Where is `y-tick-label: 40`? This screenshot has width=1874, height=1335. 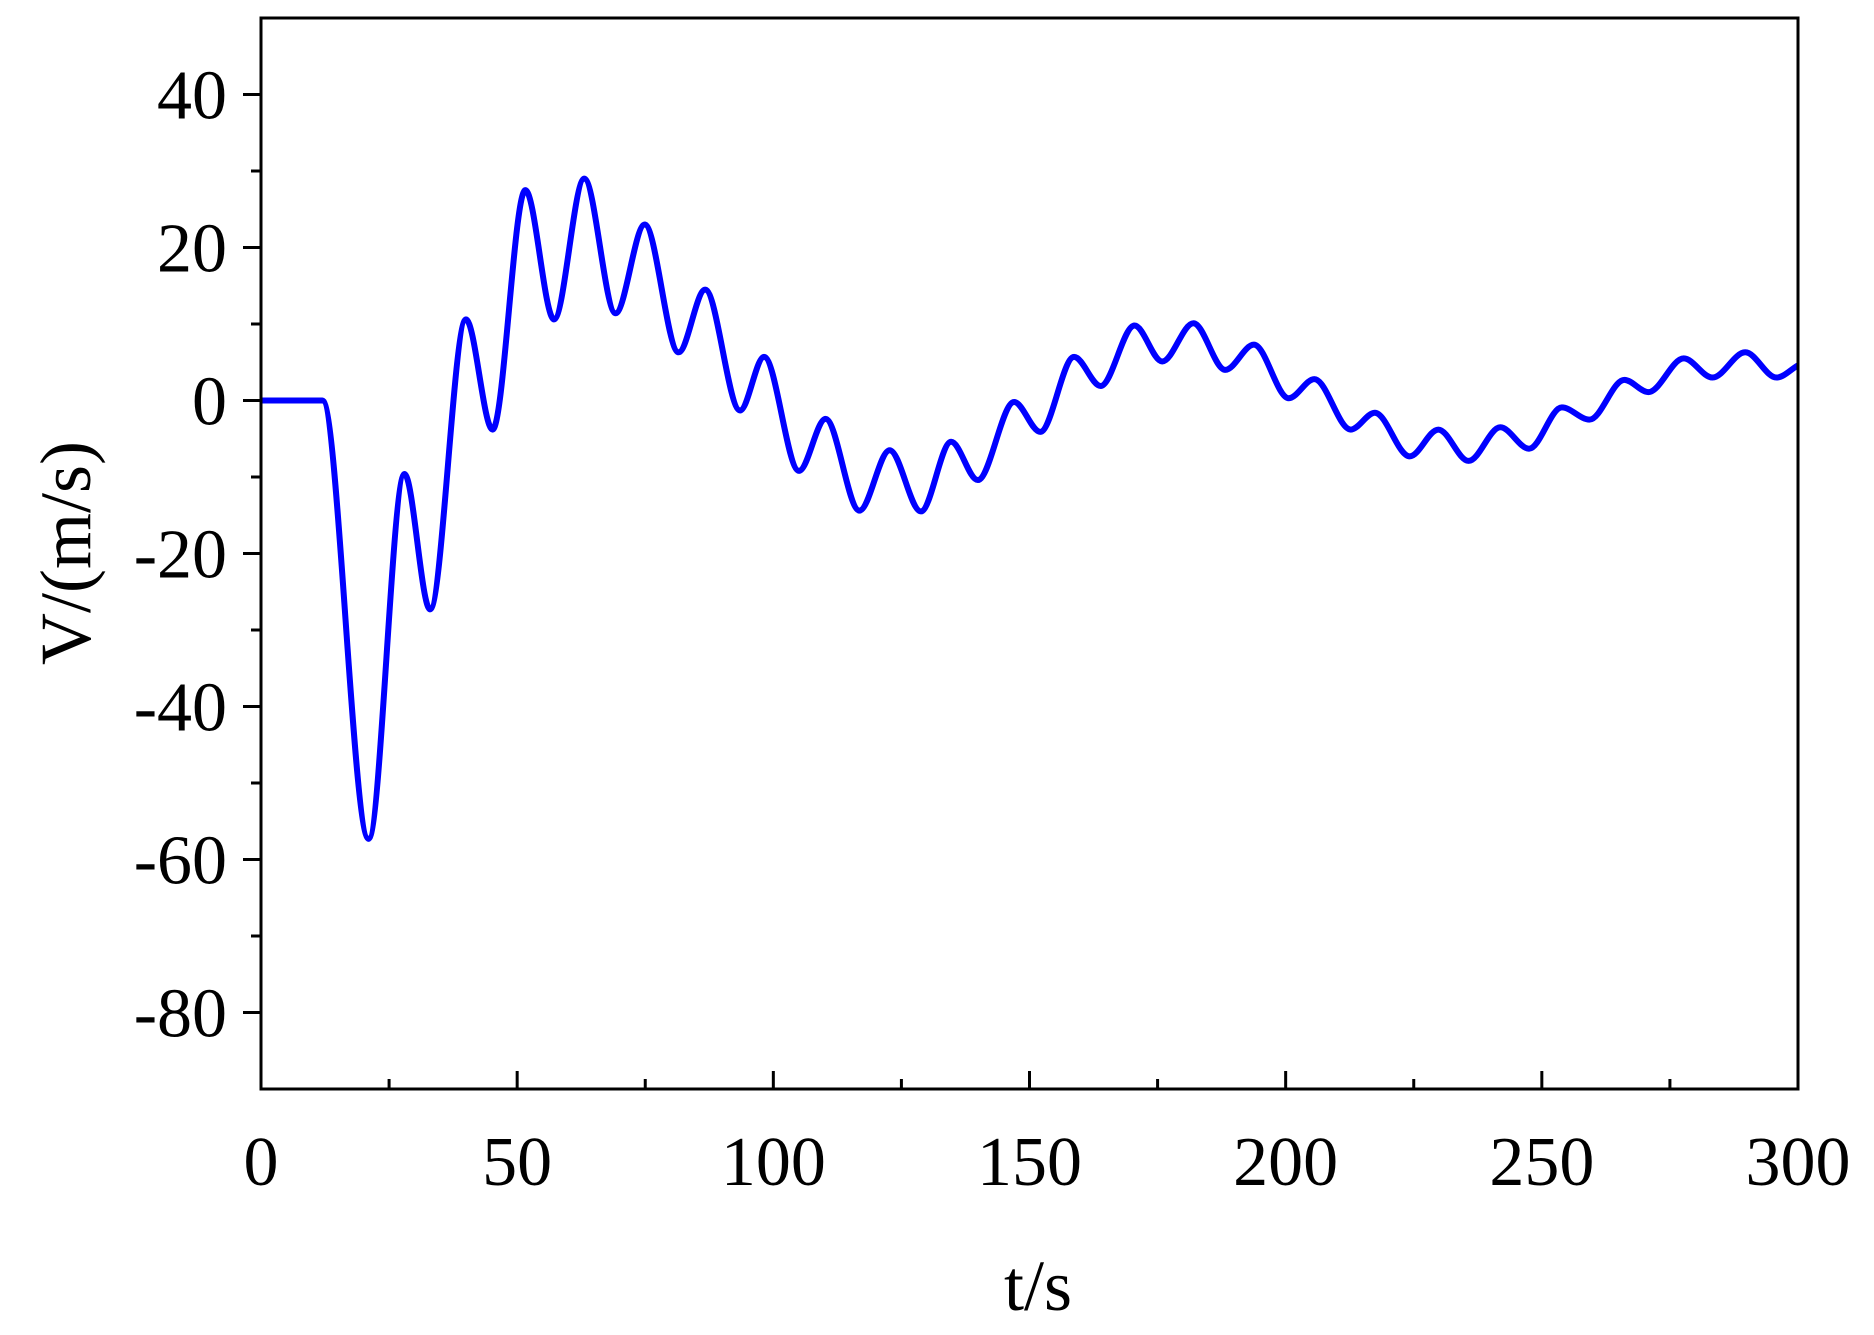
y-tick-label: 40 is located at coordinates (192, 96).